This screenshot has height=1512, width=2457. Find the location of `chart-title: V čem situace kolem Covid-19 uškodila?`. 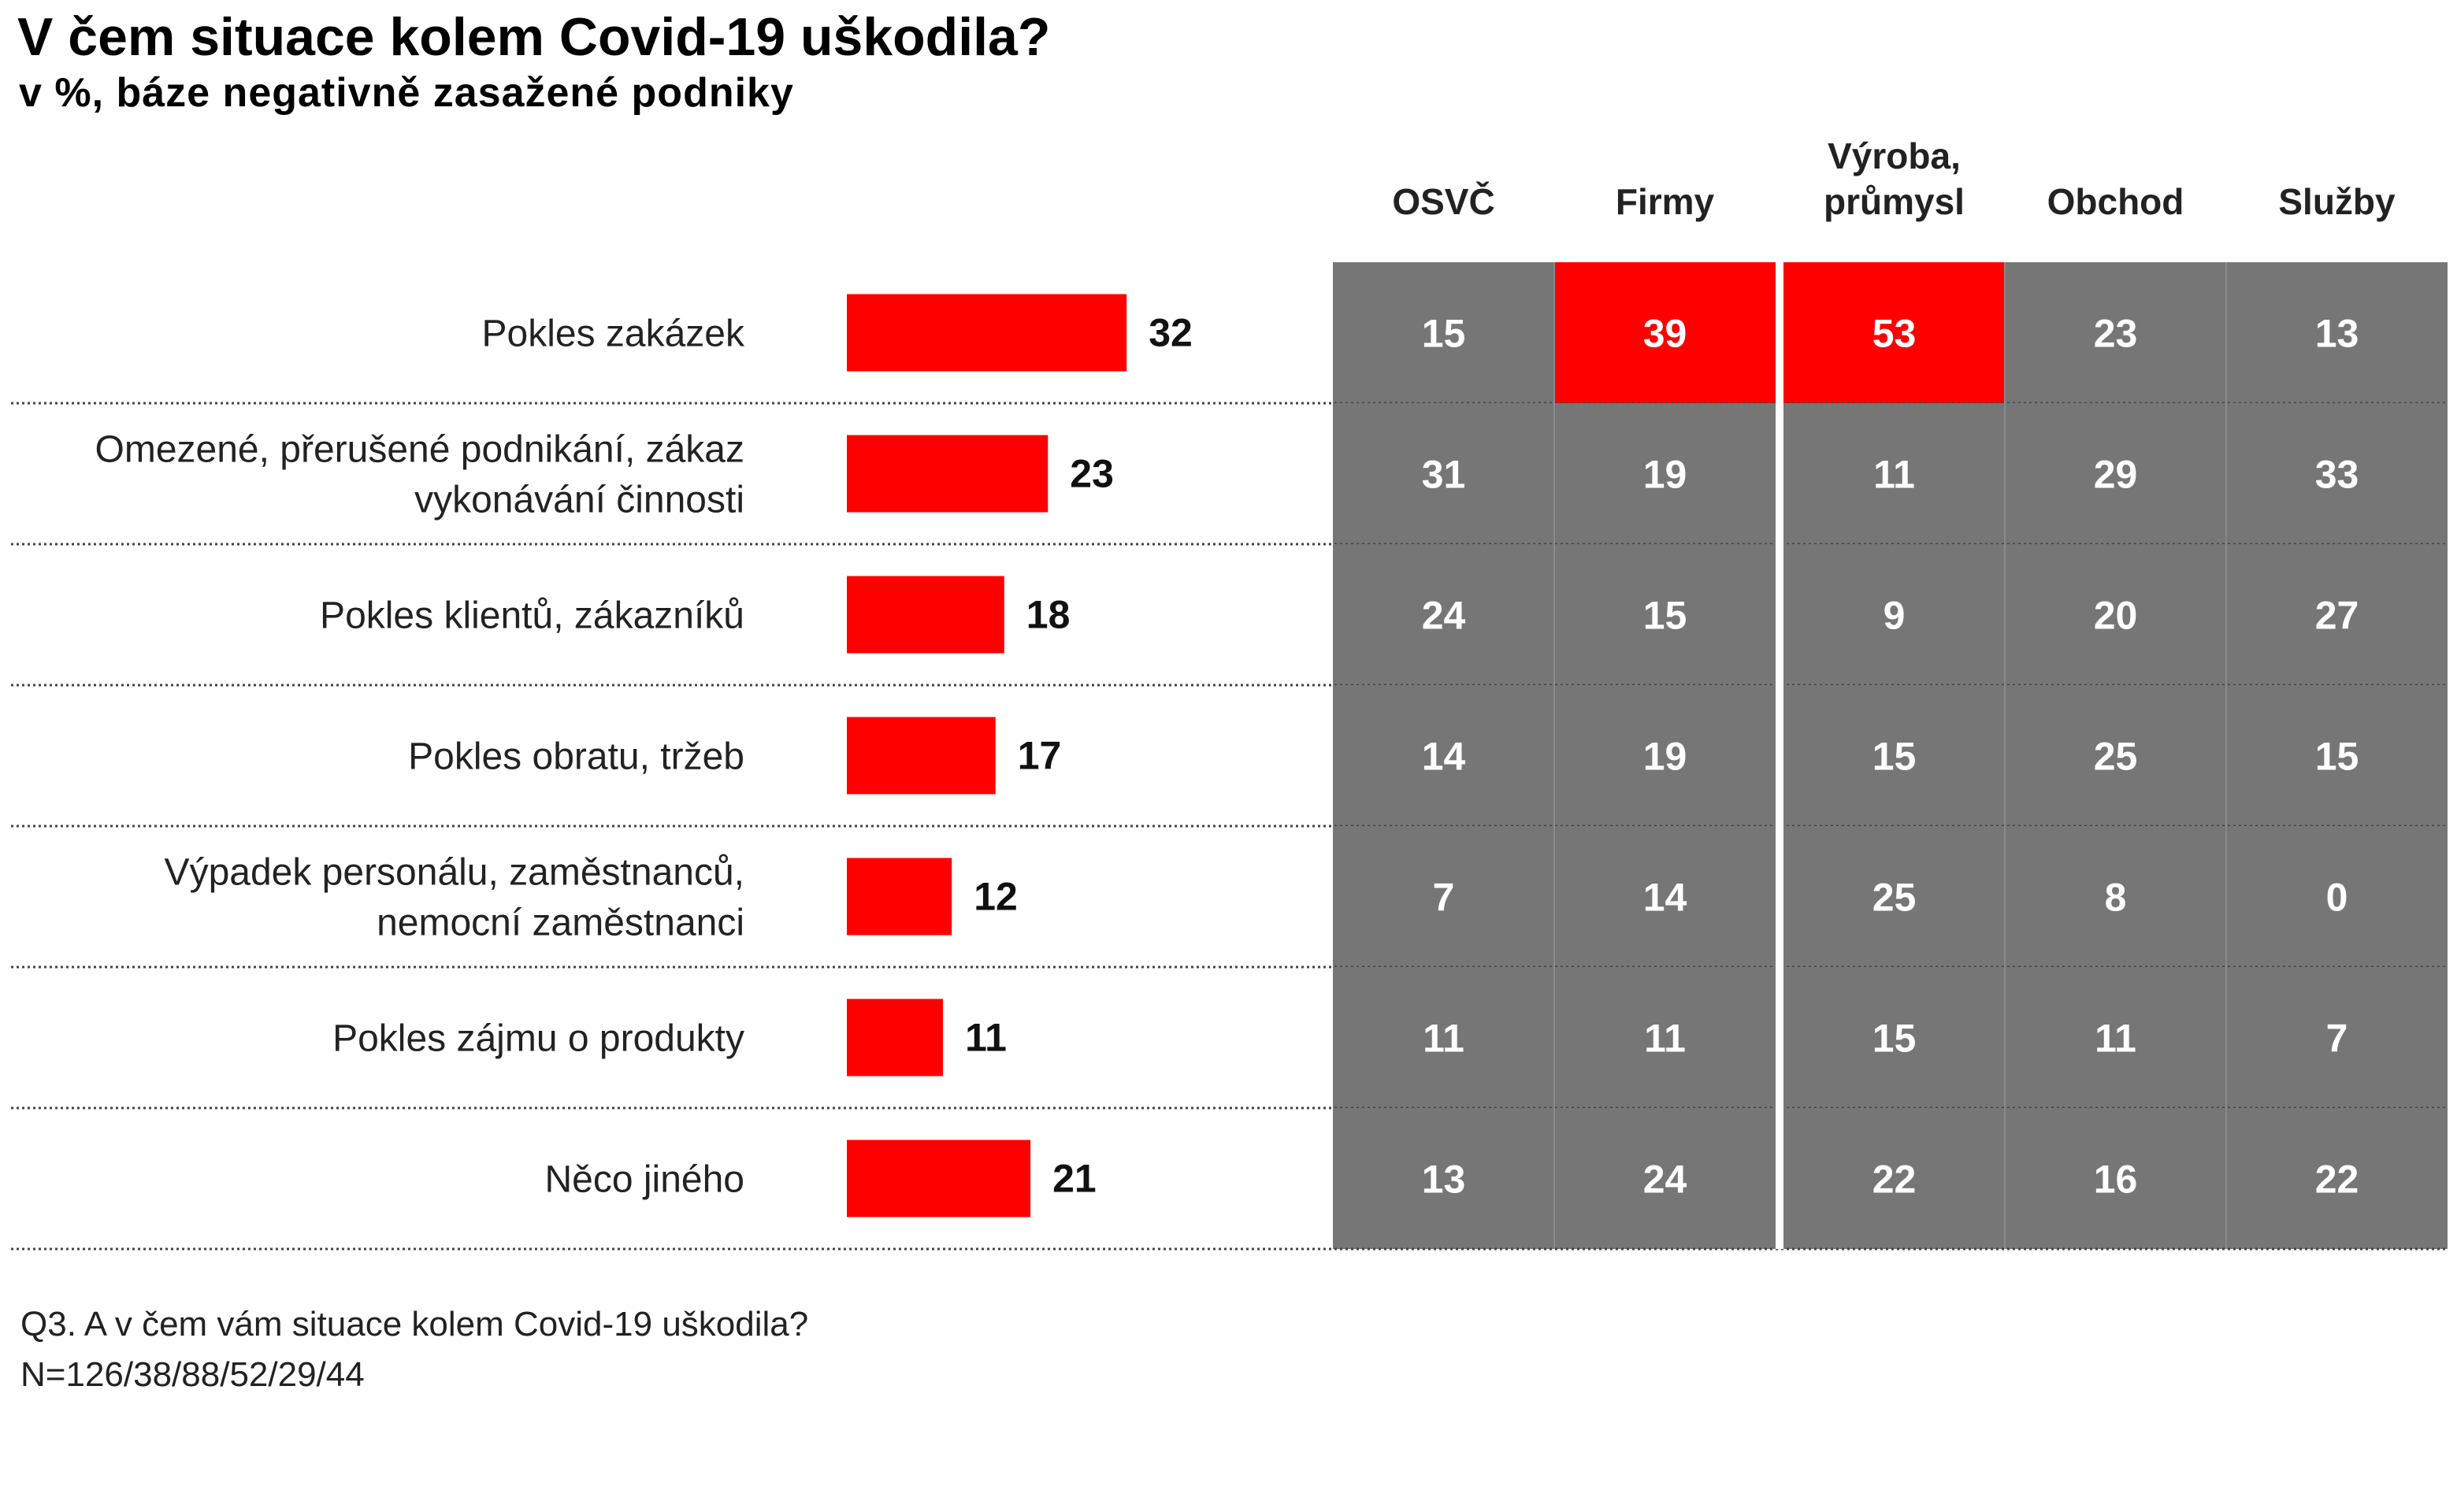

chart-title: V čem situace kolem Covid-19 uškodila? is located at coordinates (534, 37).